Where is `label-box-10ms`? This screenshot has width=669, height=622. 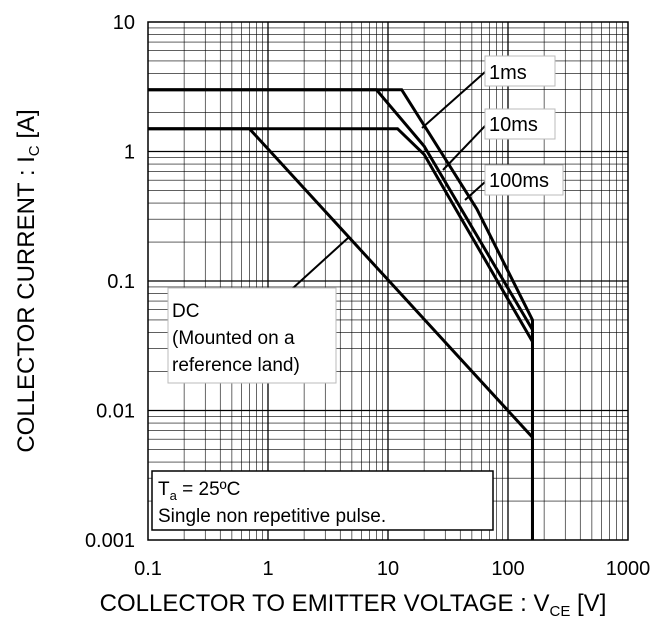
label-box-10ms is located at coordinates (520, 124).